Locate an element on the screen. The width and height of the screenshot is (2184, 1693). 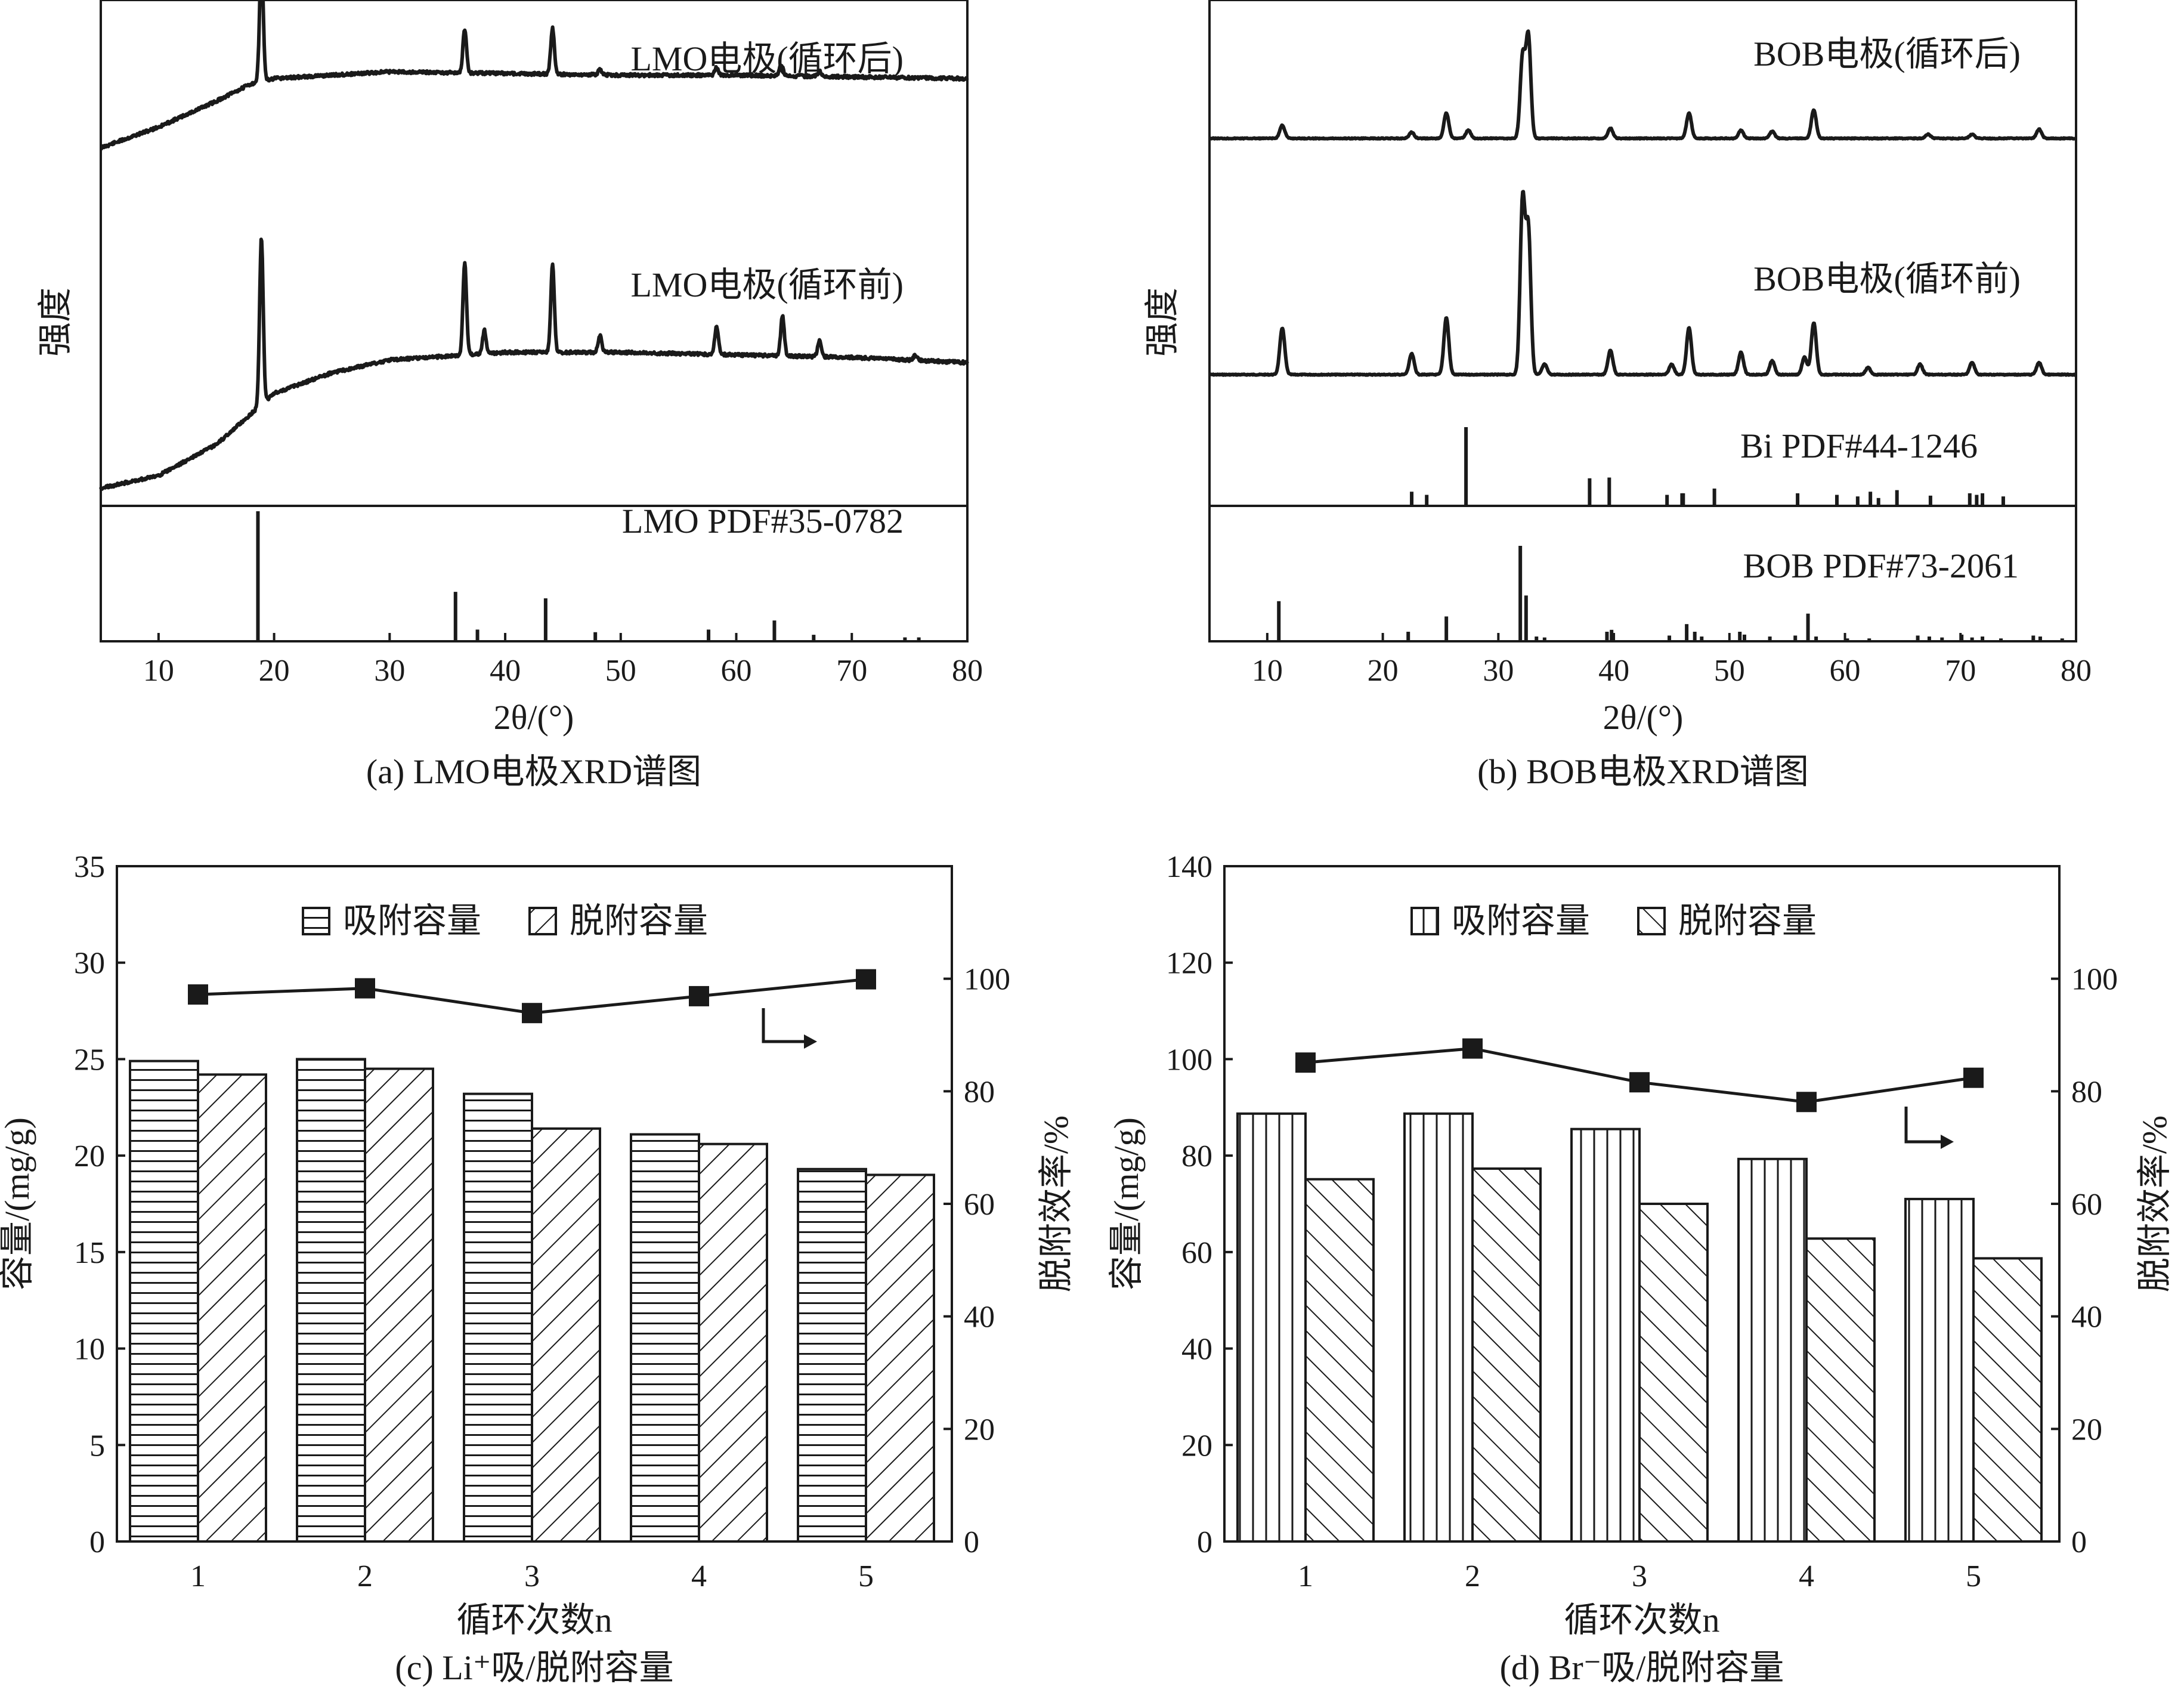
panel-c-x-tick-label: 3 is located at coordinates (532, 1576).